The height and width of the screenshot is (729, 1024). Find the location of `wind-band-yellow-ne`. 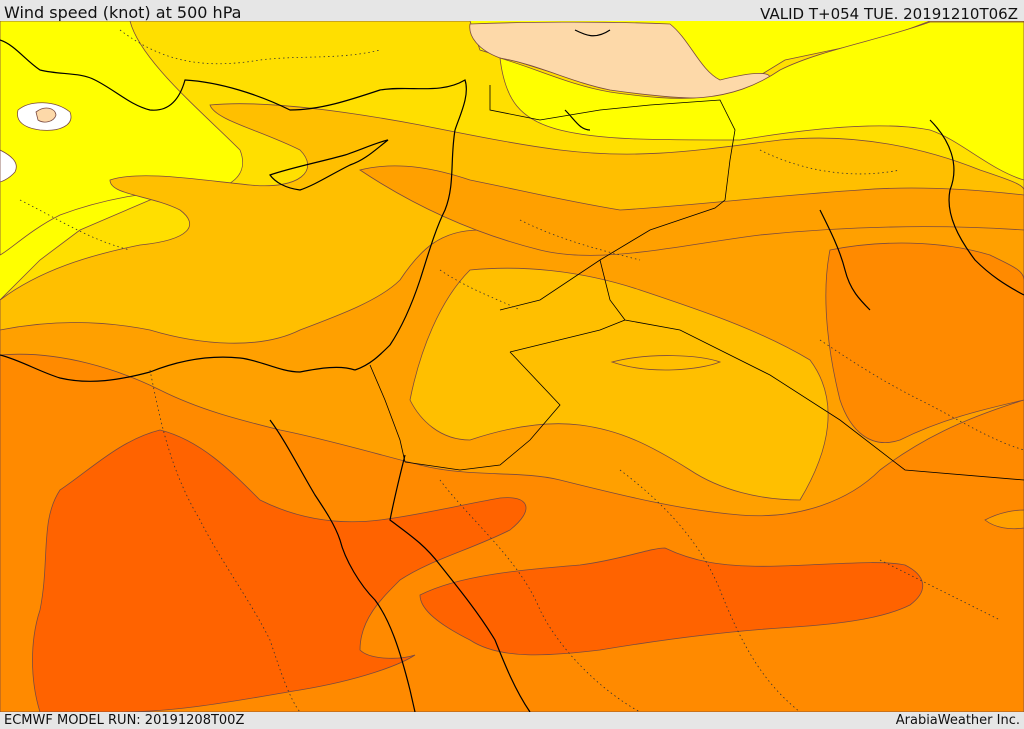

wind-band-yellow-ne is located at coordinates (761, 101).